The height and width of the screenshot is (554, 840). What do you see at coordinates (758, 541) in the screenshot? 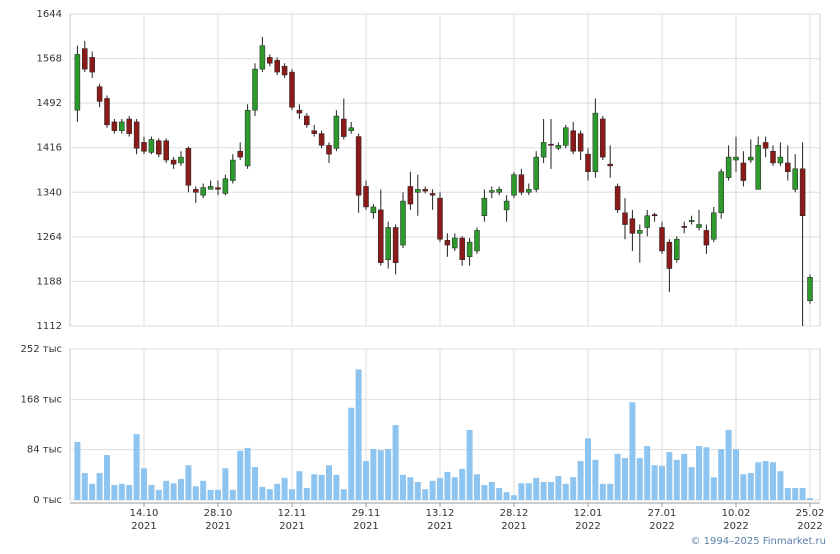
I see `footer: © 1994–2025 Finmarket.ru` at bounding box center [758, 541].